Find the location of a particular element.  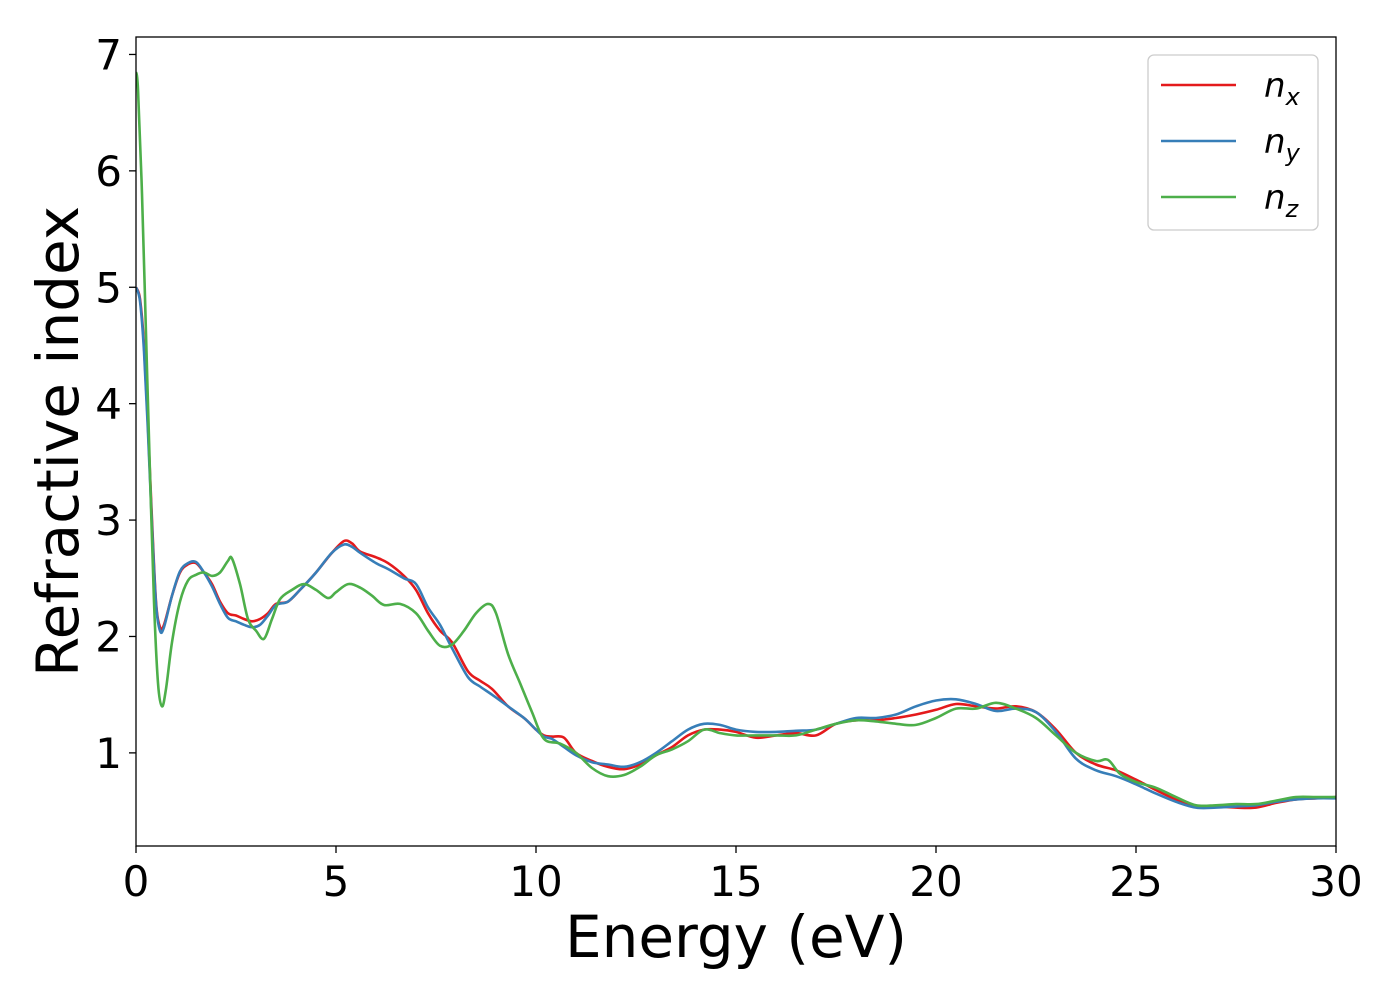

y-tick-label: 3 is located at coordinates (108, 520).